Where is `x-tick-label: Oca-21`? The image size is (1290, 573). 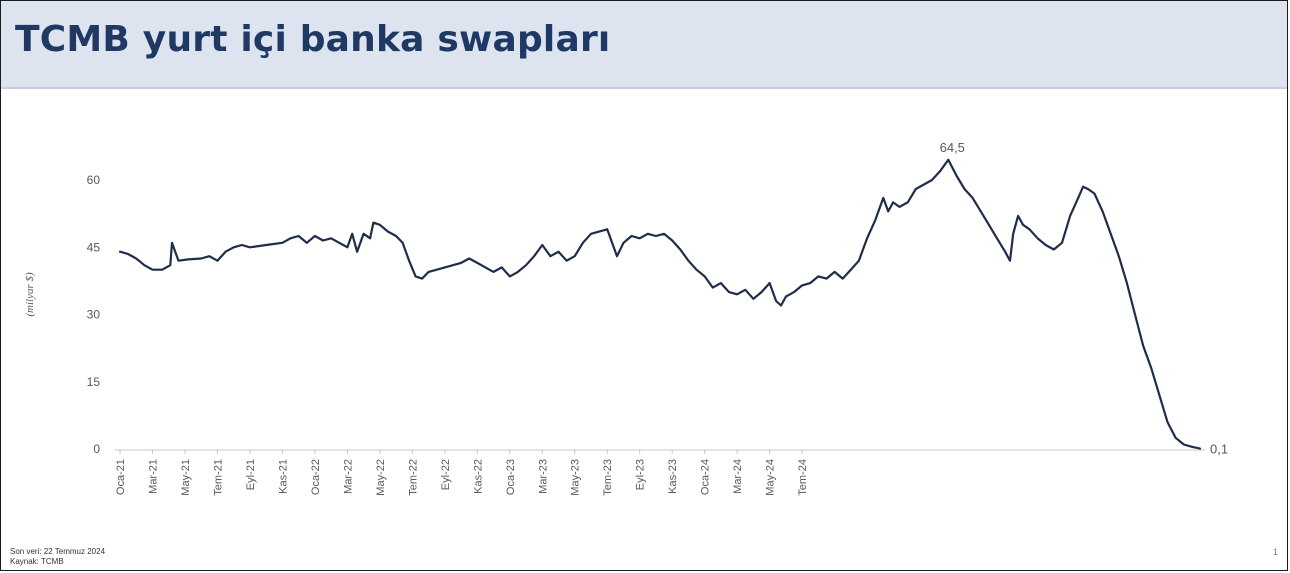 x-tick-label: Oca-21 is located at coordinates (121, 477).